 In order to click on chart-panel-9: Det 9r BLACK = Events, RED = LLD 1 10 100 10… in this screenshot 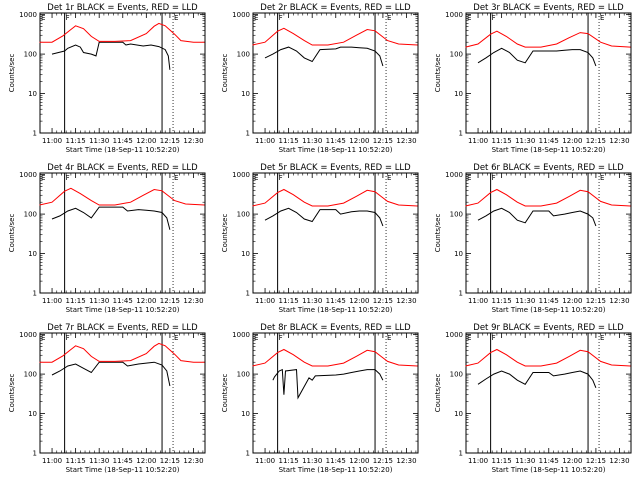, I will do `click(533, 398)`.